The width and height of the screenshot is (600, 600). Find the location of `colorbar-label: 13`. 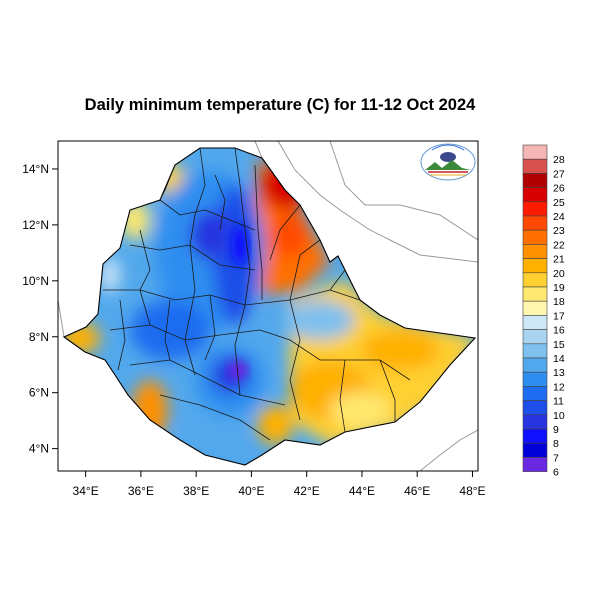

colorbar-label: 13 is located at coordinates (559, 373).